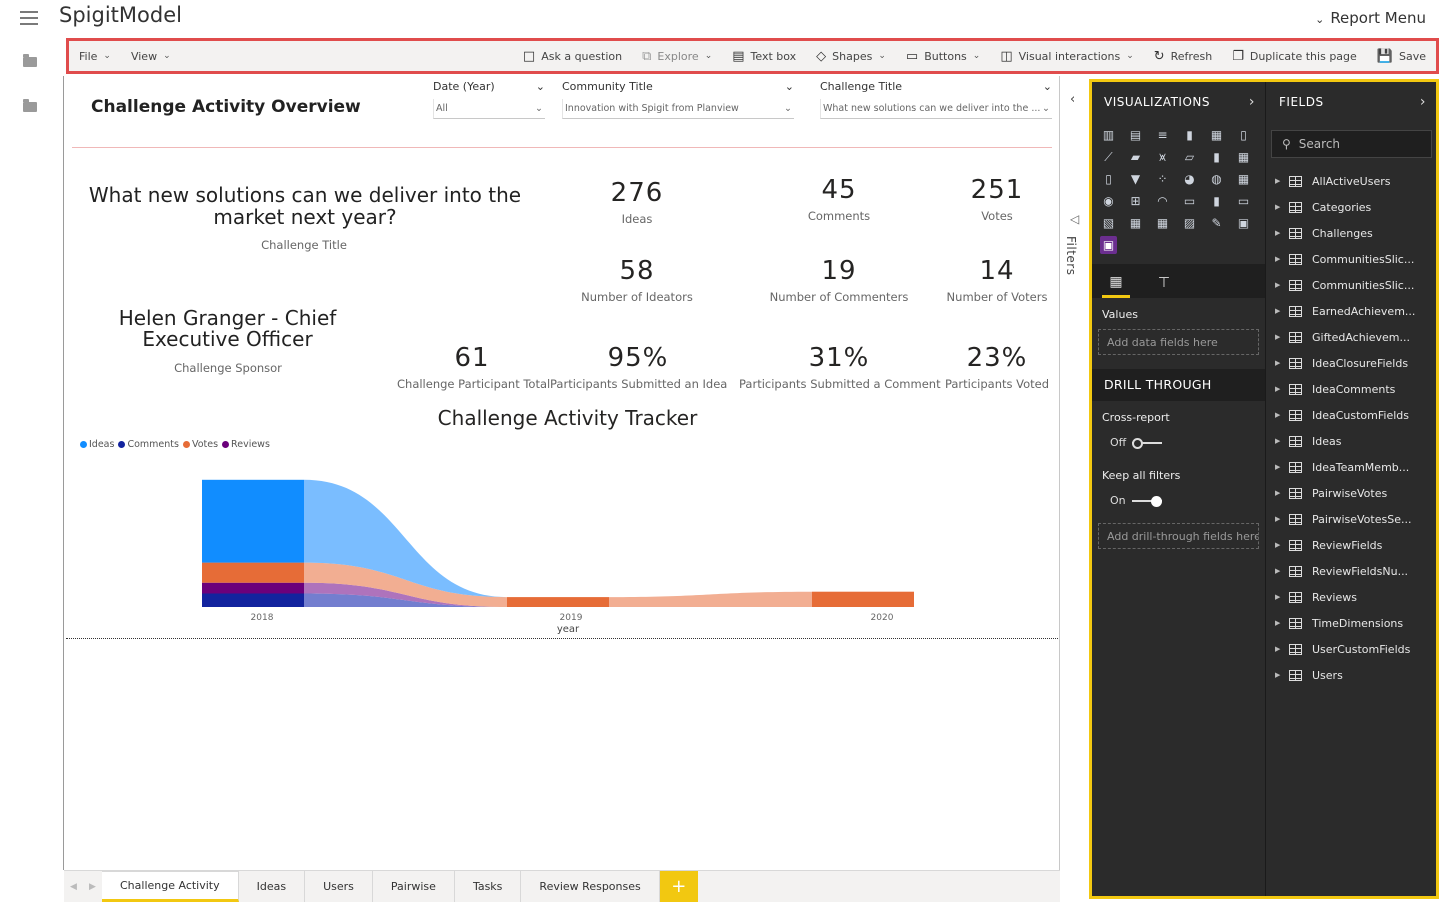 The height and width of the screenshot is (902, 1440). I want to click on field-table-item: ▶ Reviews, so click(1351, 597).